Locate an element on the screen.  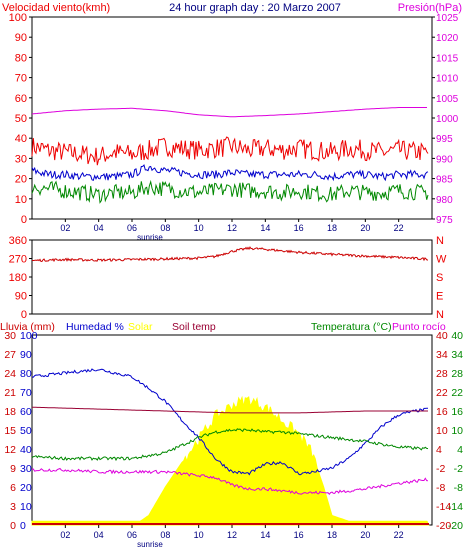
rain-tick-label: 9 is located at coordinates (13, 469).